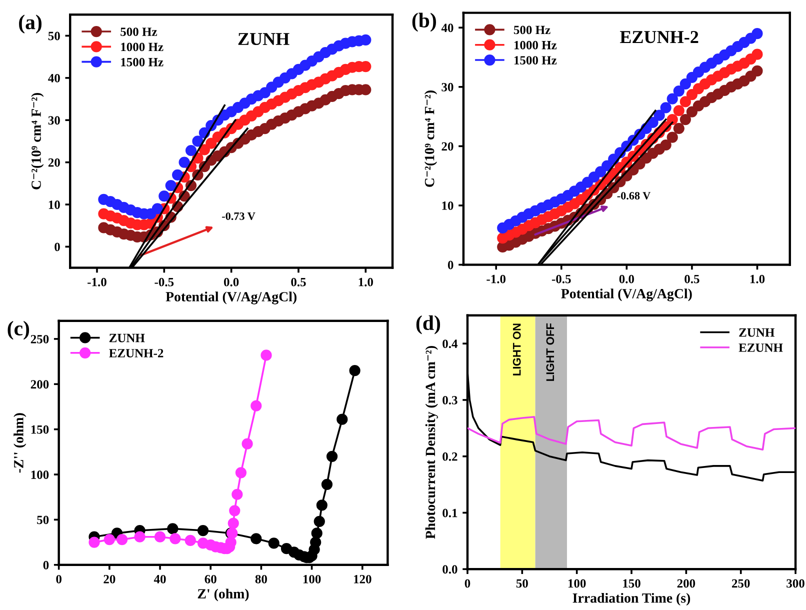 This screenshot has height=610, width=806. Describe the element at coordinates (795, 583) in the screenshot. I see `x-tick-label: 300` at that location.